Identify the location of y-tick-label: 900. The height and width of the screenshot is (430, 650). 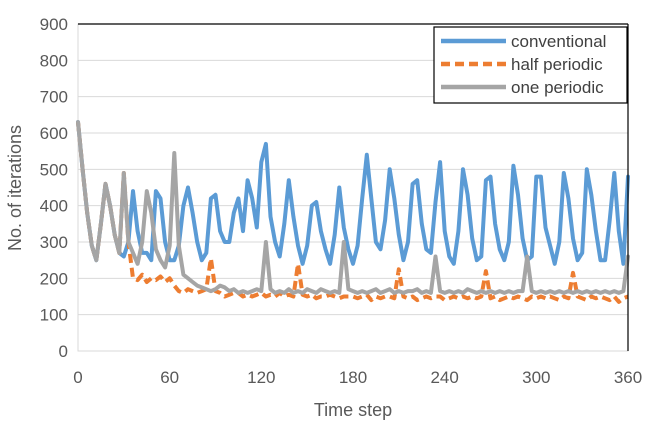
(54, 24).